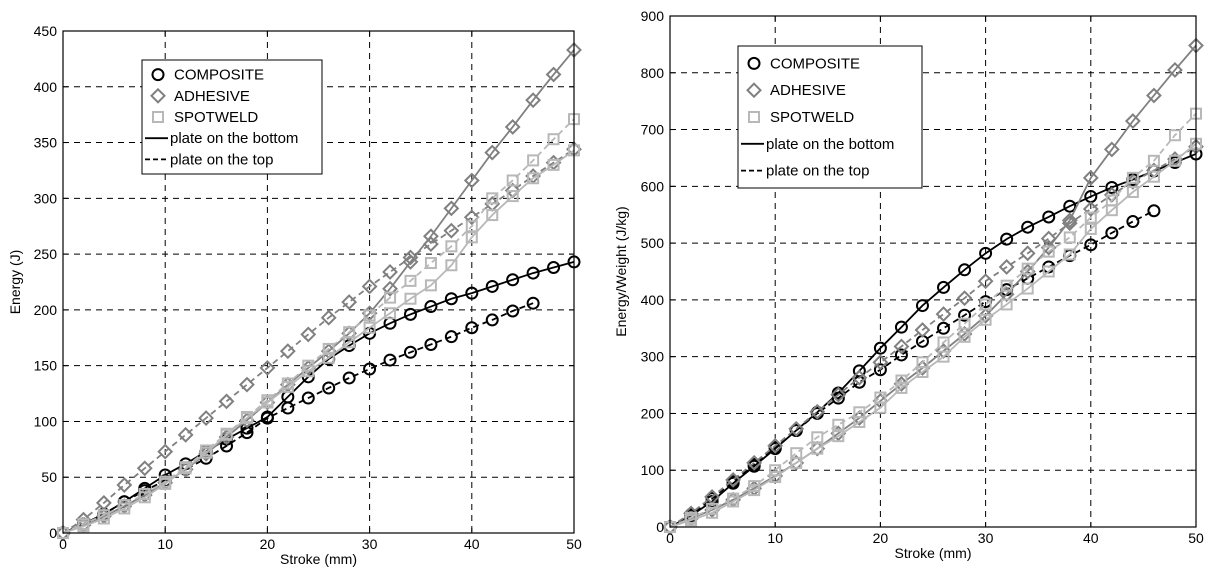 This screenshot has height=571, width=1214. I want to click on y-tick-label: 700, so click(653, 130).